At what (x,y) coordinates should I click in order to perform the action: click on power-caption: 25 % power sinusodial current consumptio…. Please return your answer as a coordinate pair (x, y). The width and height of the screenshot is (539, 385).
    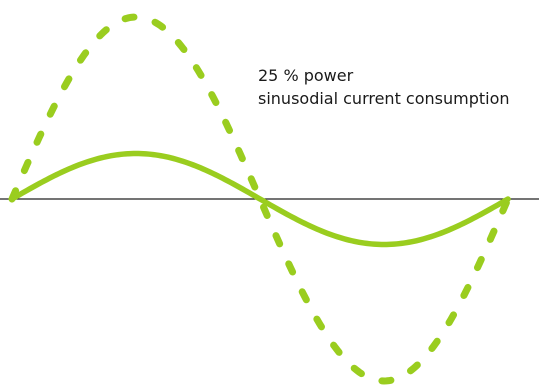
    Looking at the image, I should click on (384, 87).